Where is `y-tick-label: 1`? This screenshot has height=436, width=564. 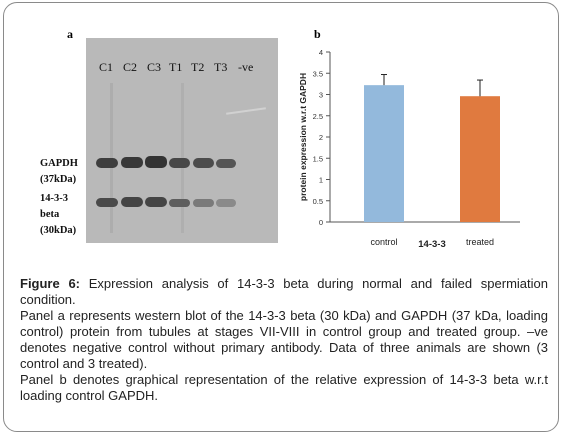
y-tick-label: 1 is located at coordinates (321, 180).